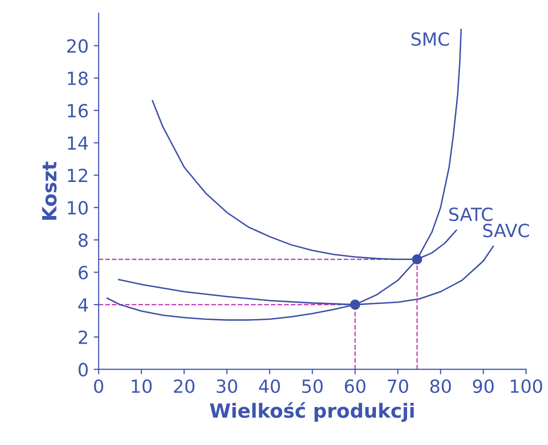  What do you see at coordinates (470, 214) in the screenshot?
I see `series-label: SATC` at bounding box center [470, 214].